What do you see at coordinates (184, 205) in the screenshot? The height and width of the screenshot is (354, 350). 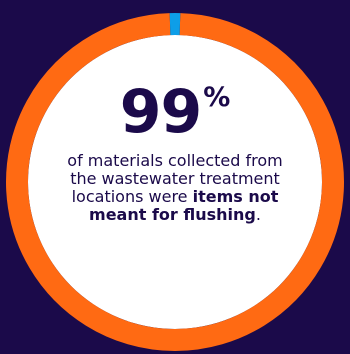 I see `caption-emphasis: items not meant for flushing` at bounding box center [184, 205].